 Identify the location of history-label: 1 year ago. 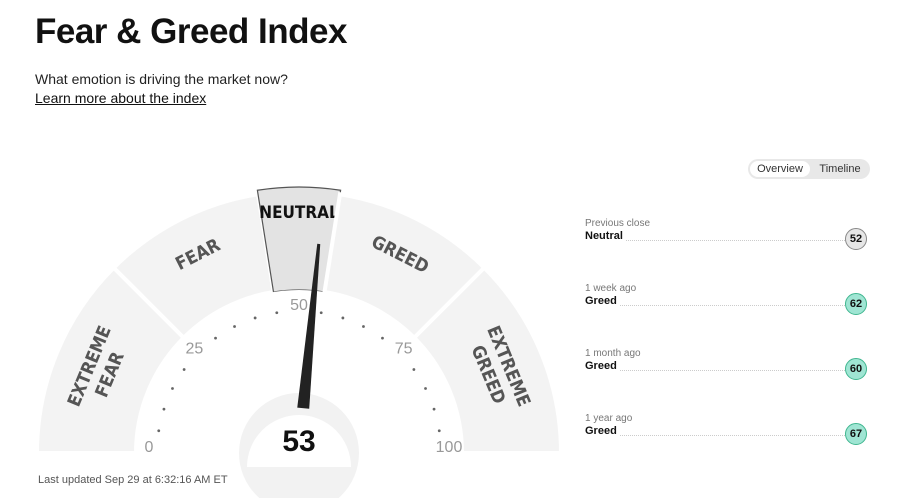
(609, 418).